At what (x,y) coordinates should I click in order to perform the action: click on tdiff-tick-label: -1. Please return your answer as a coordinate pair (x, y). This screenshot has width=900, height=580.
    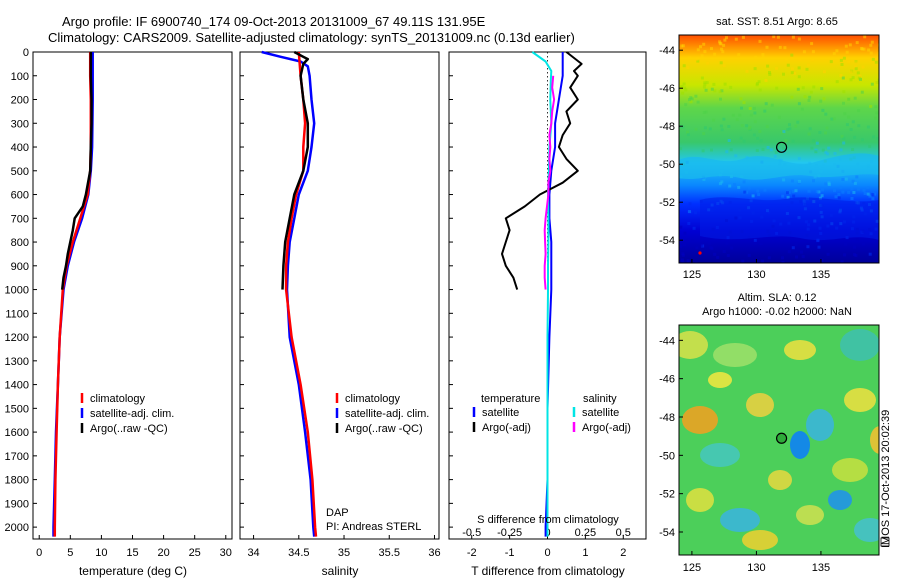
    Looking at the image, I should click on (510, 553).